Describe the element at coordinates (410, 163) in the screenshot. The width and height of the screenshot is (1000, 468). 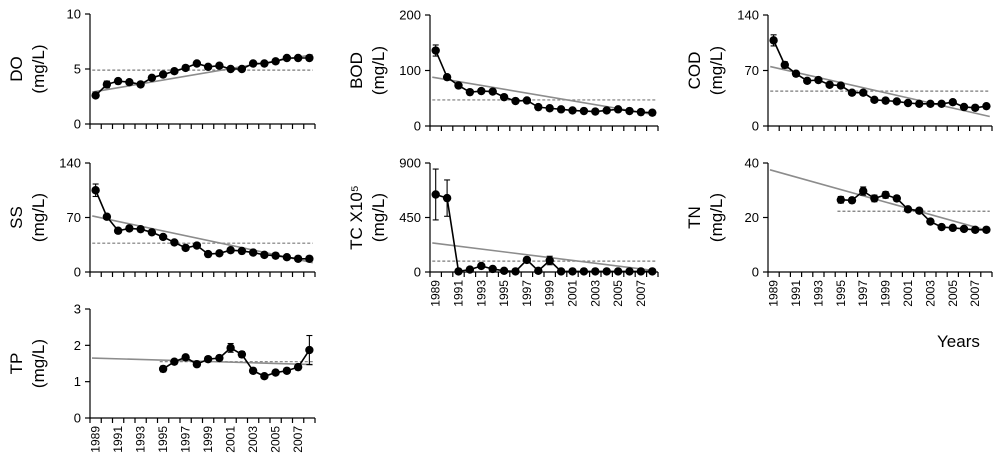
I see `y-tick-label: 900` at that location.